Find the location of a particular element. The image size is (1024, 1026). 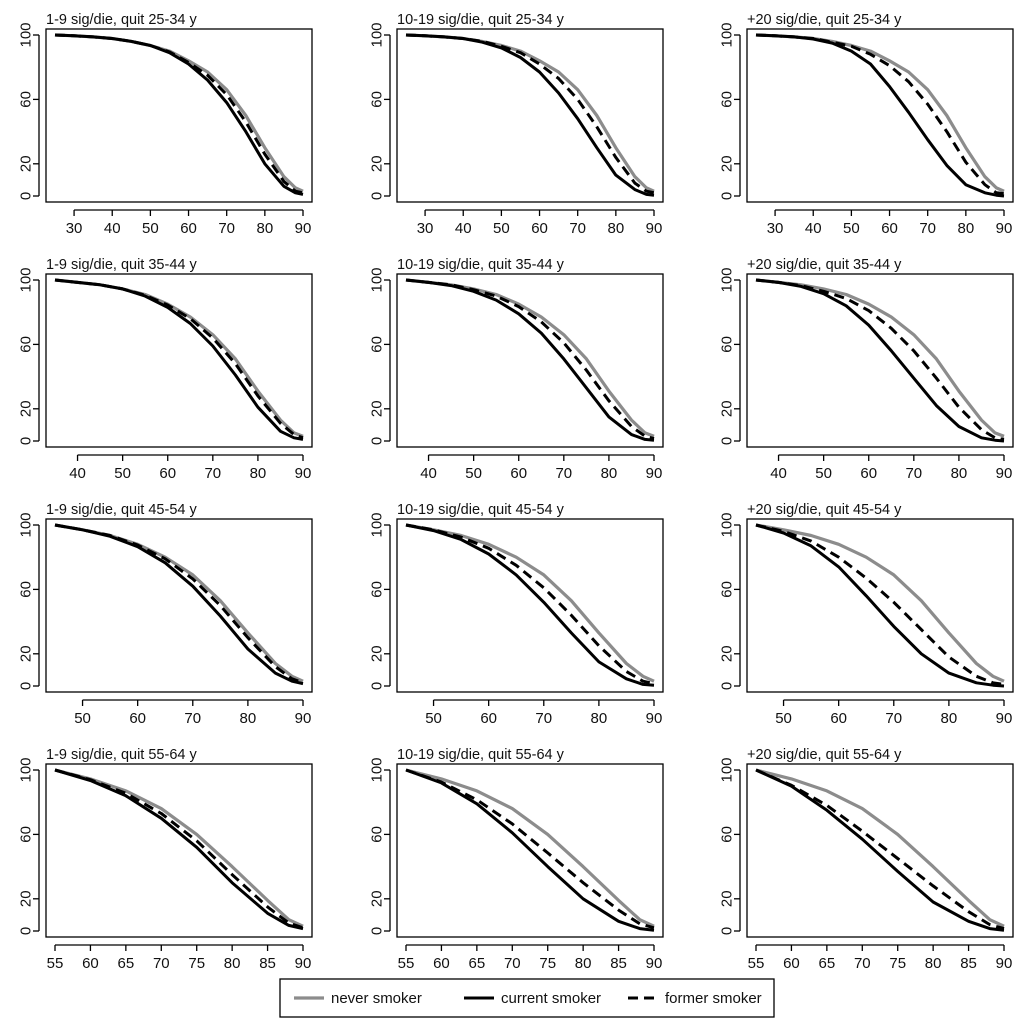

panel-title: 10-19 sig/die, quit 35-44 y is located at coordinates (481, 265).